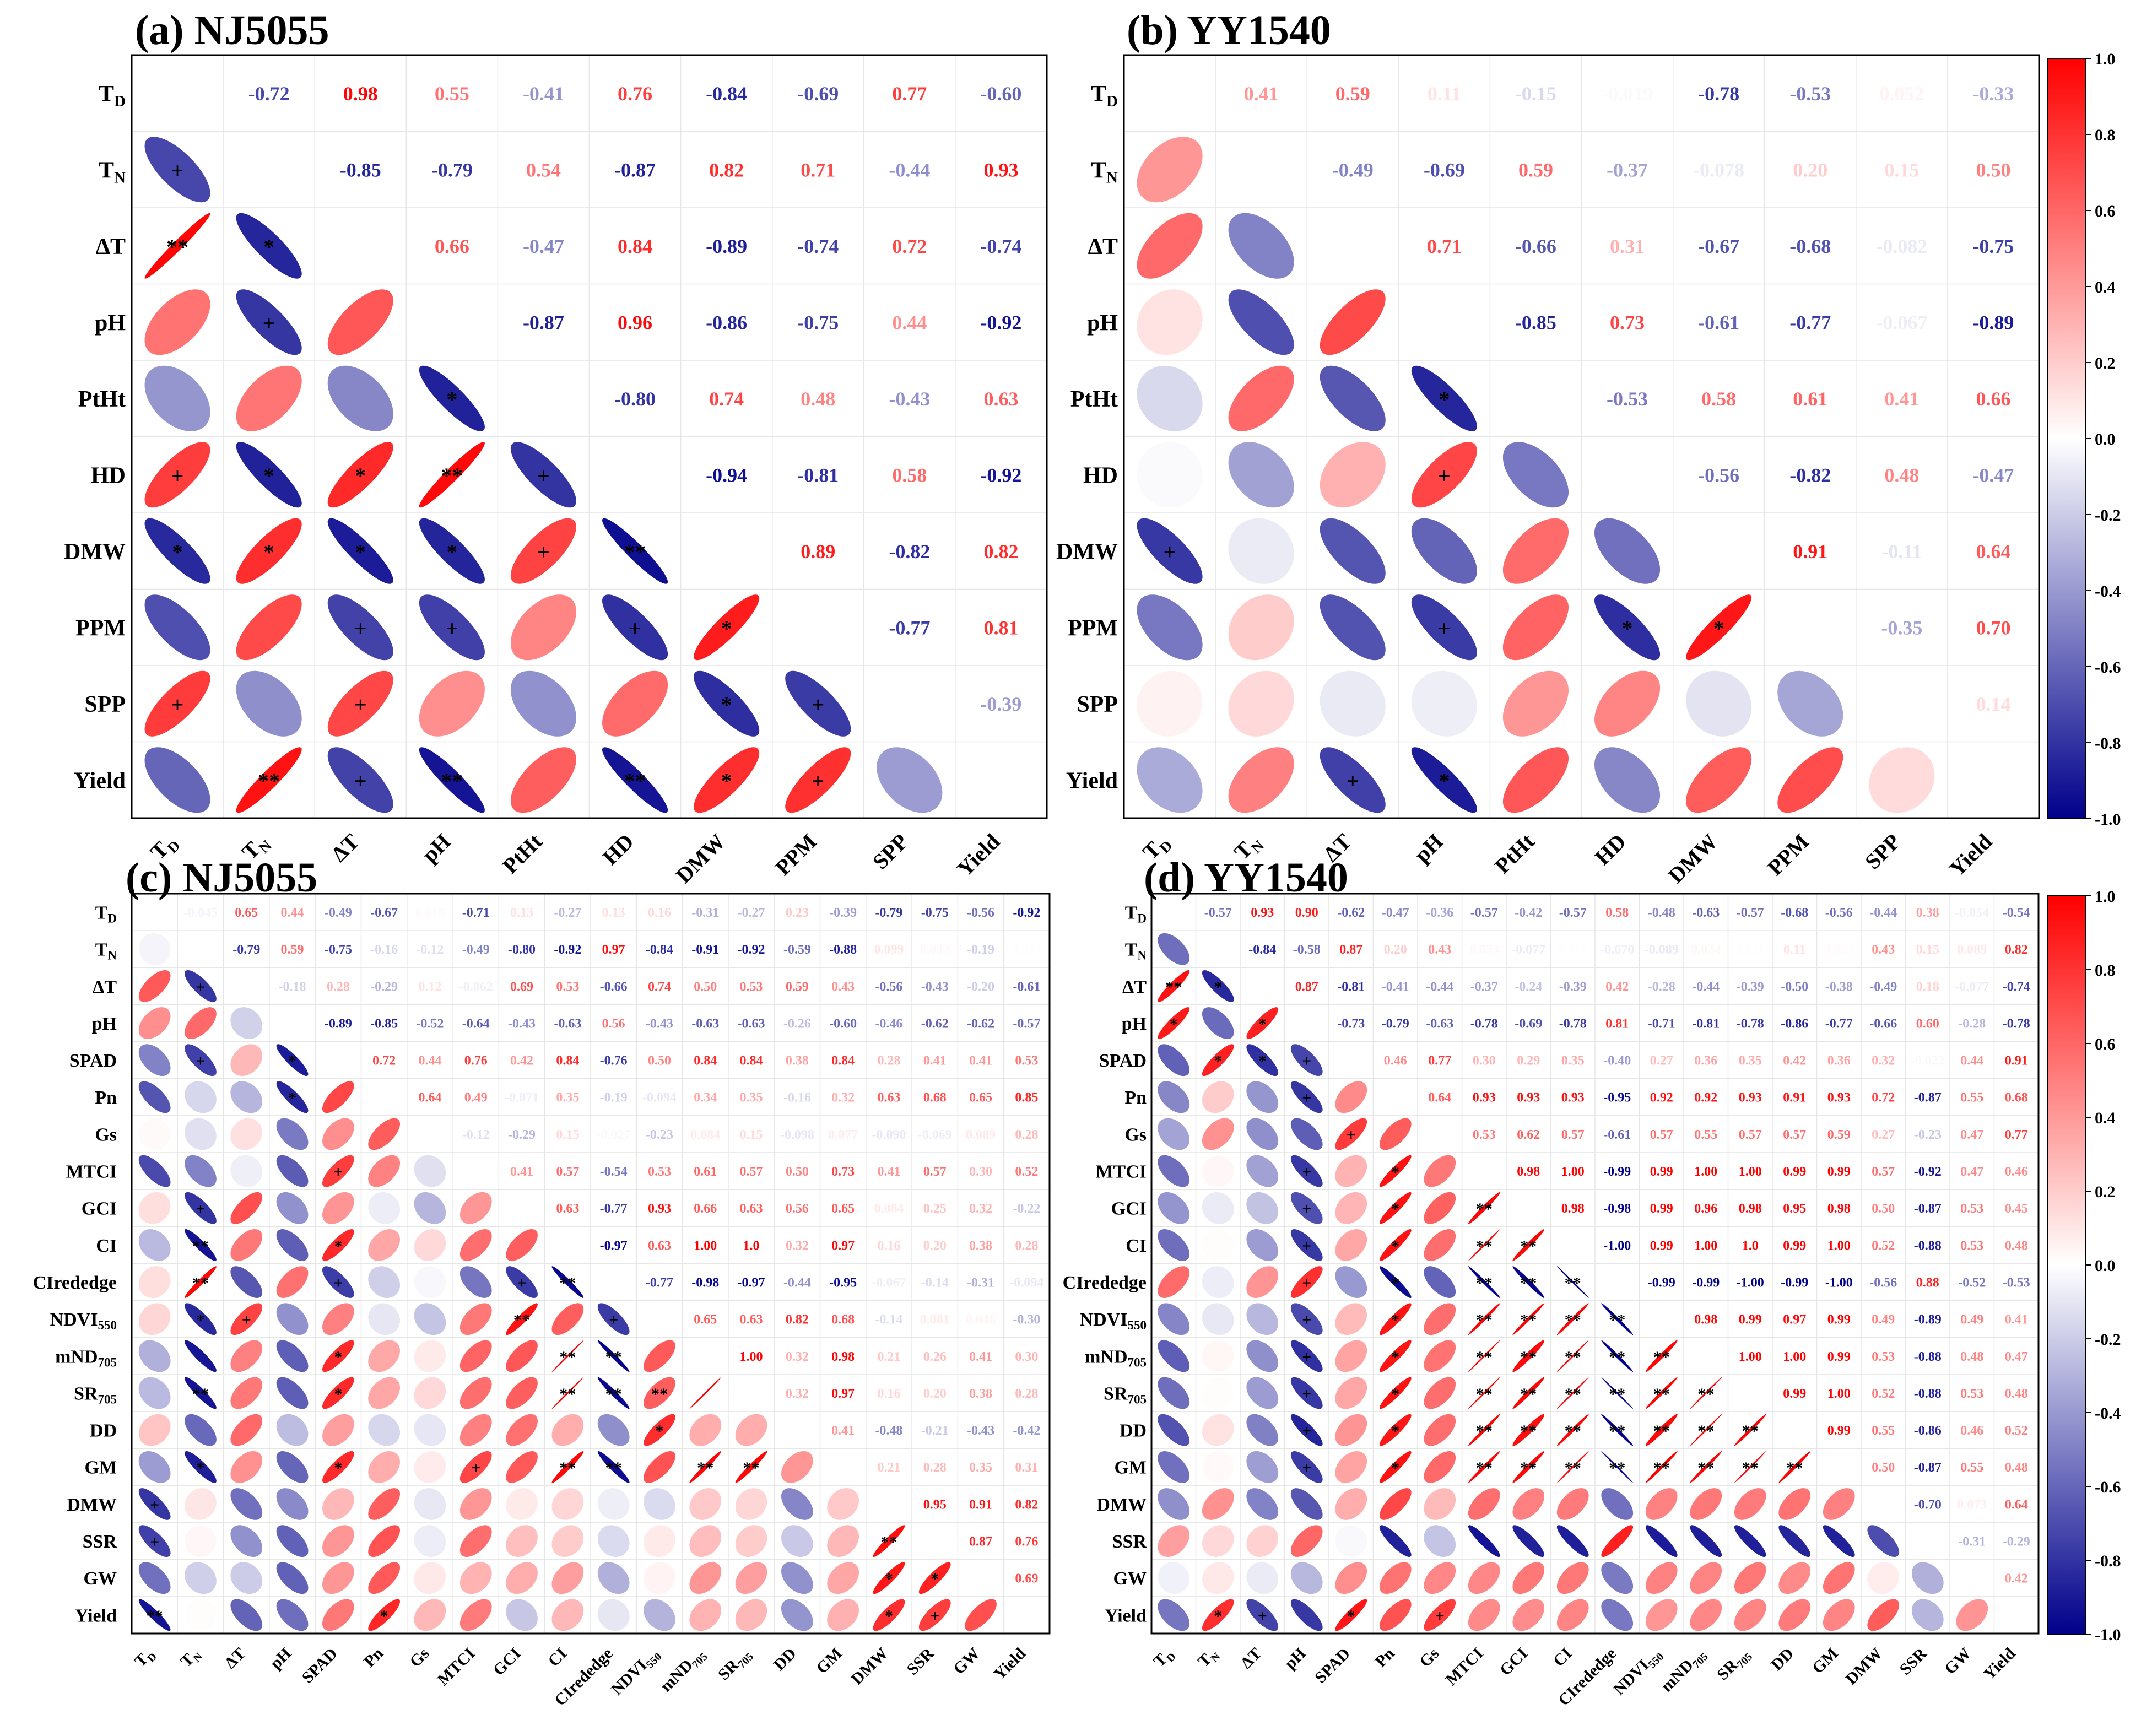  I want to click on row-label: NDVI550, so click(84, 1321).